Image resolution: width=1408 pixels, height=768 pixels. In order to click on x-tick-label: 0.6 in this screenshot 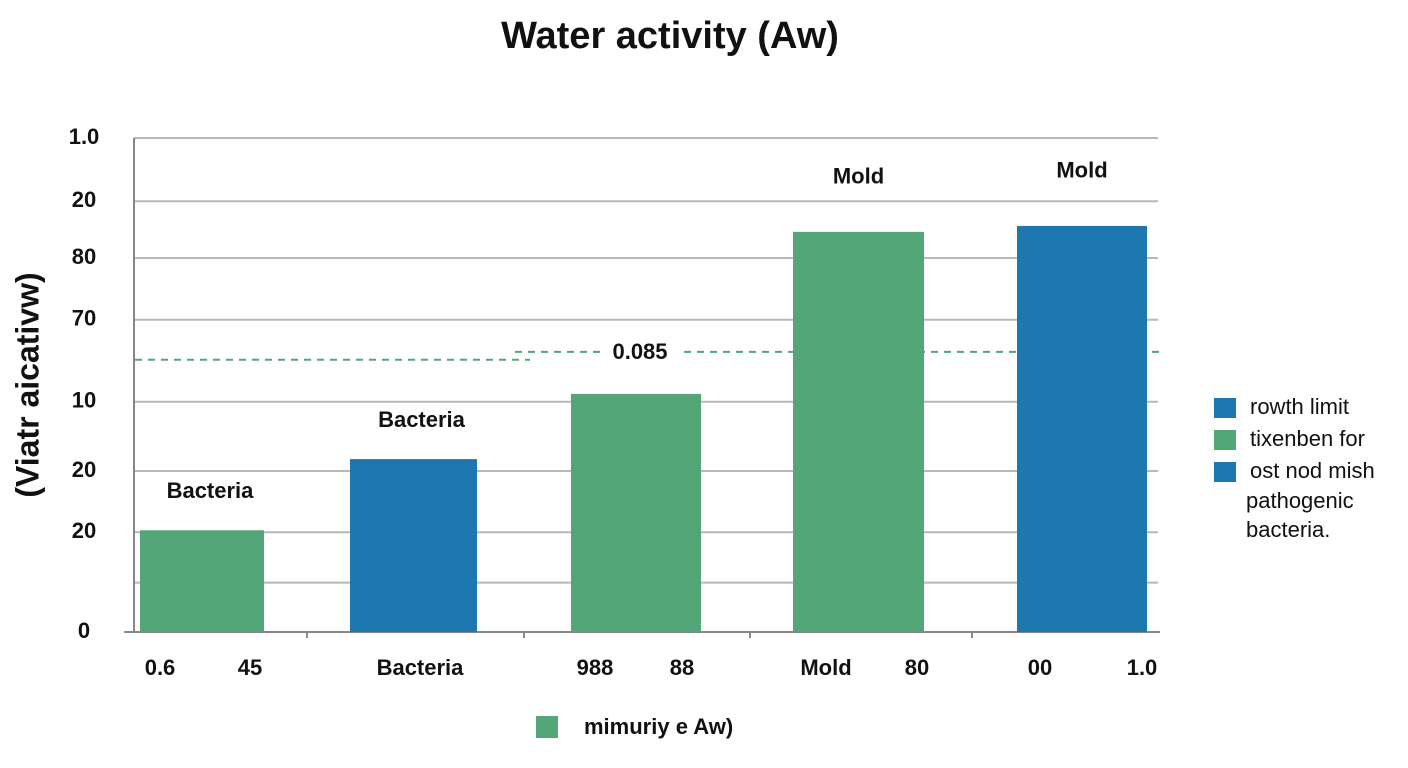, I will do `click(160, 667)`.